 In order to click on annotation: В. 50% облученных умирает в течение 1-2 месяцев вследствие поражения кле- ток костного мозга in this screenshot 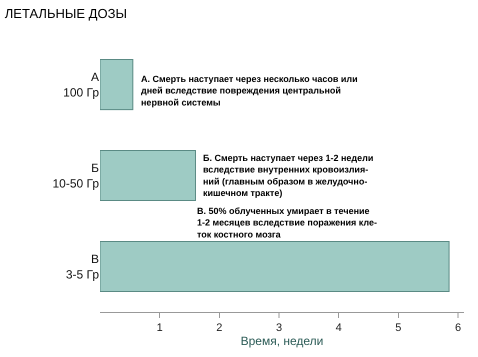, I will do `click(287, 223)`.